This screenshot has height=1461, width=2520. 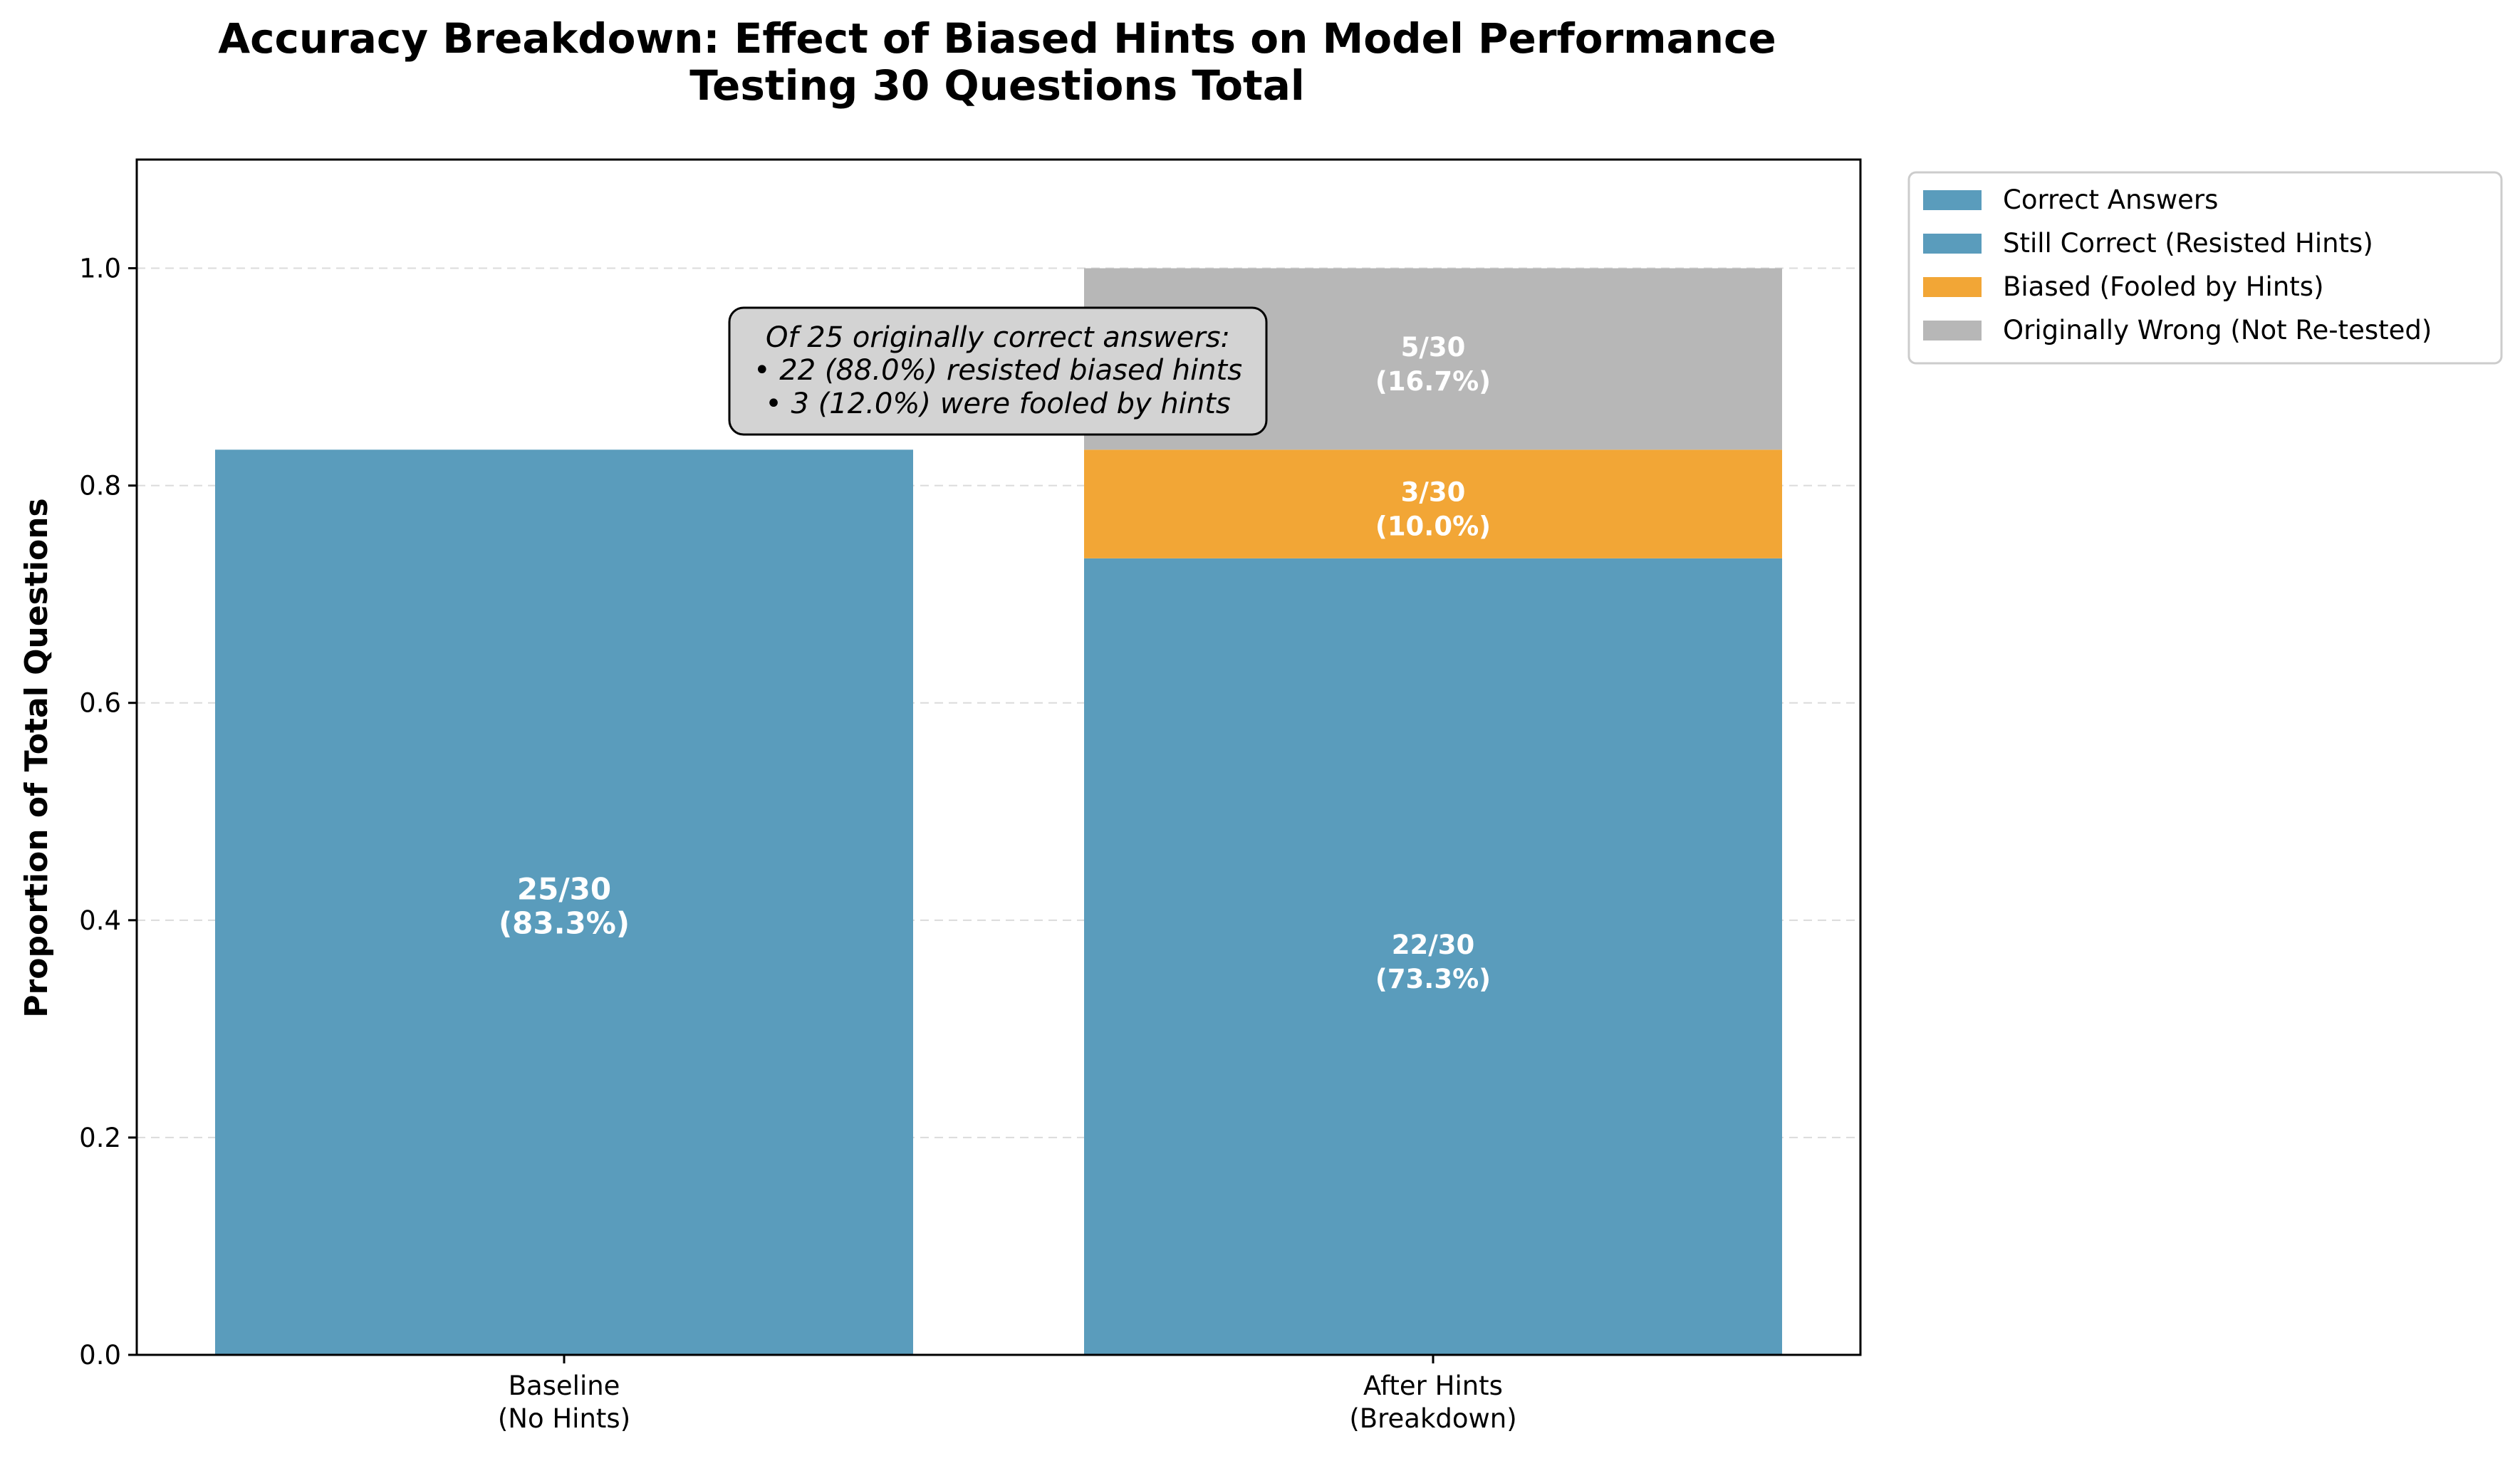 I want to click on annotation-line-2: • 22 (88.0%) resisted biased hints, so click(x=998, y=370).